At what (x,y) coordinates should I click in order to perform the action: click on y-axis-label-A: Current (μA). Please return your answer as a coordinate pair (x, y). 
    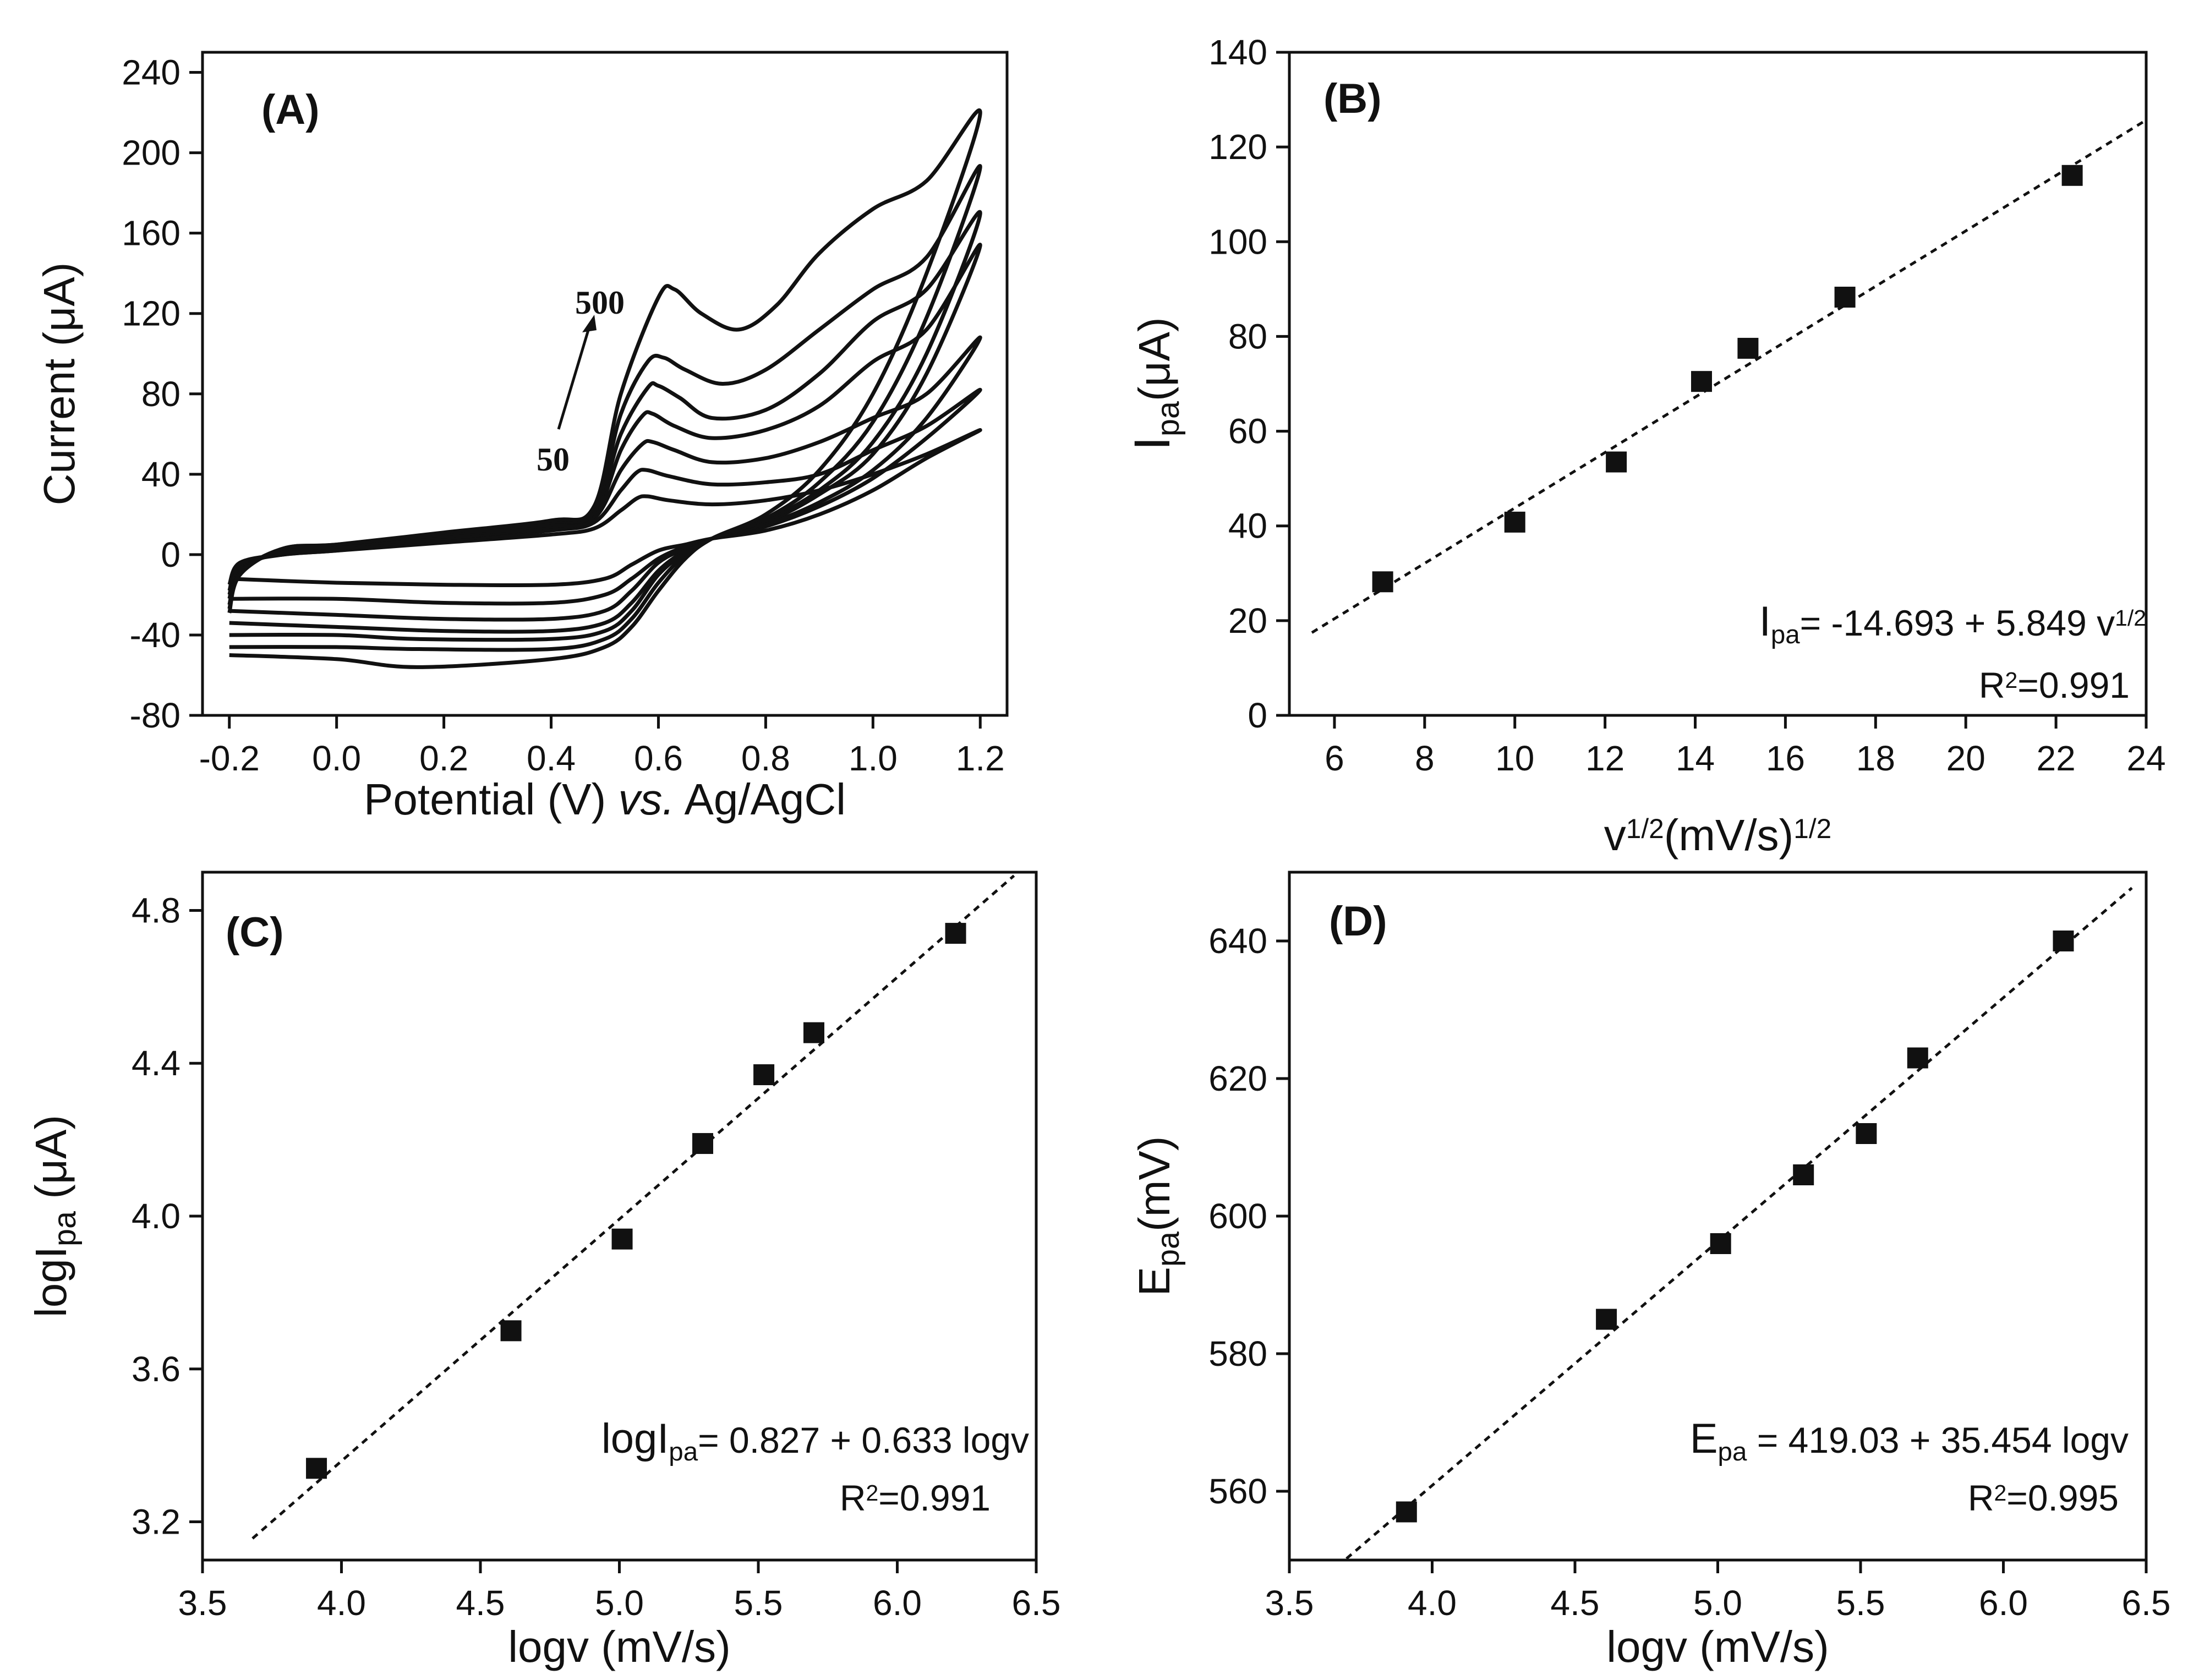
    Looking at the image, I should click on (59, 384).